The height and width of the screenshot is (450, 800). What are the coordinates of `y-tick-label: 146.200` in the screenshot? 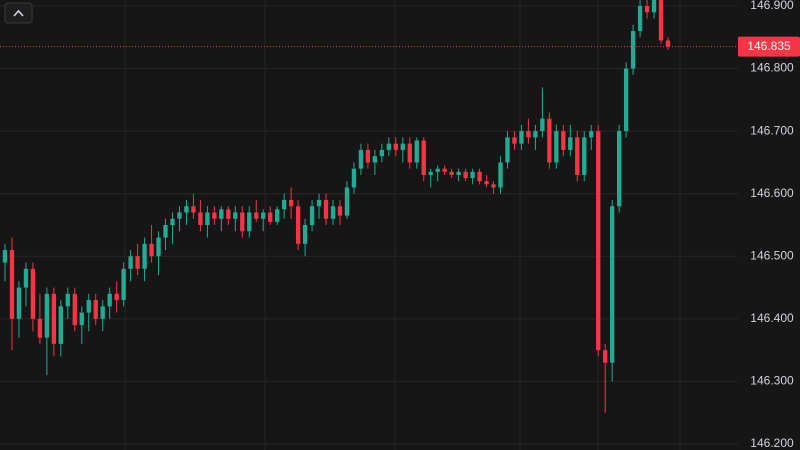 It's located at (772, 443).